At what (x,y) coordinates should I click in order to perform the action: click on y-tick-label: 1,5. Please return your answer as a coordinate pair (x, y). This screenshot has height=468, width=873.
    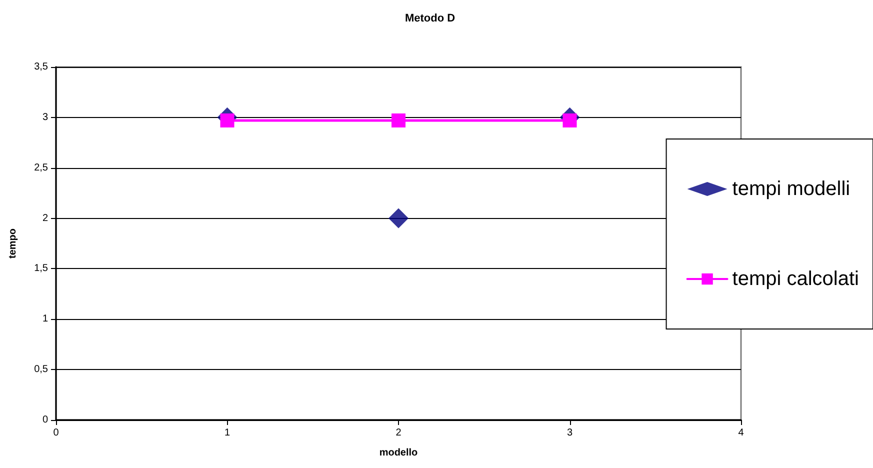
    Looking at the image, I should click on (41, 268).